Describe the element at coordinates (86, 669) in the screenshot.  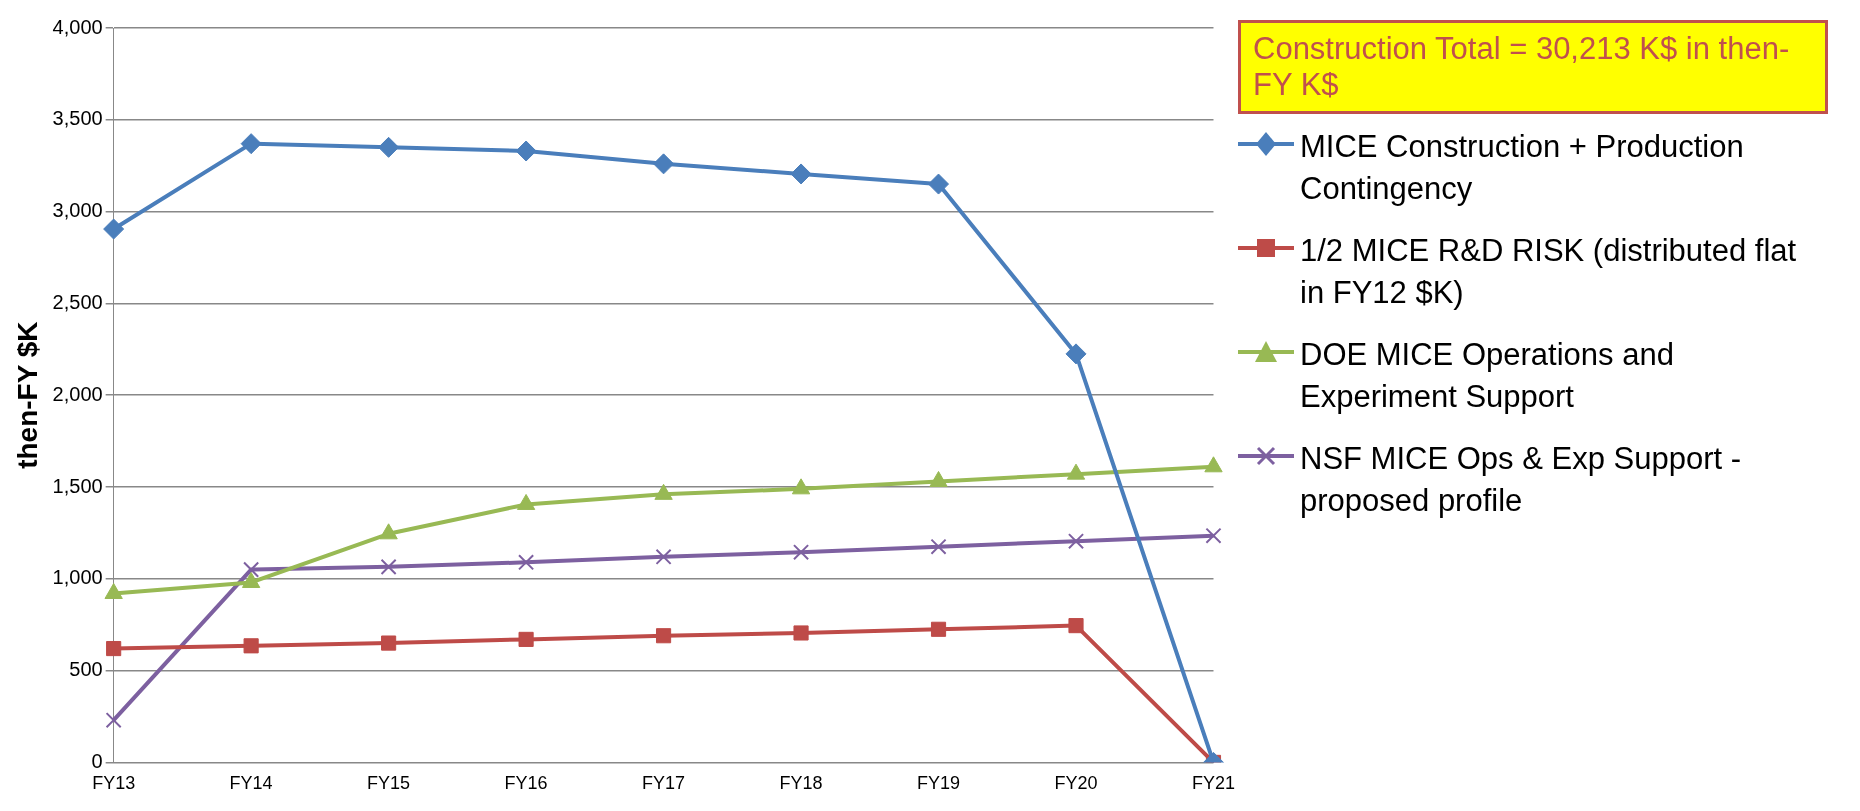
I see `y-tick-label: 500` at that location.